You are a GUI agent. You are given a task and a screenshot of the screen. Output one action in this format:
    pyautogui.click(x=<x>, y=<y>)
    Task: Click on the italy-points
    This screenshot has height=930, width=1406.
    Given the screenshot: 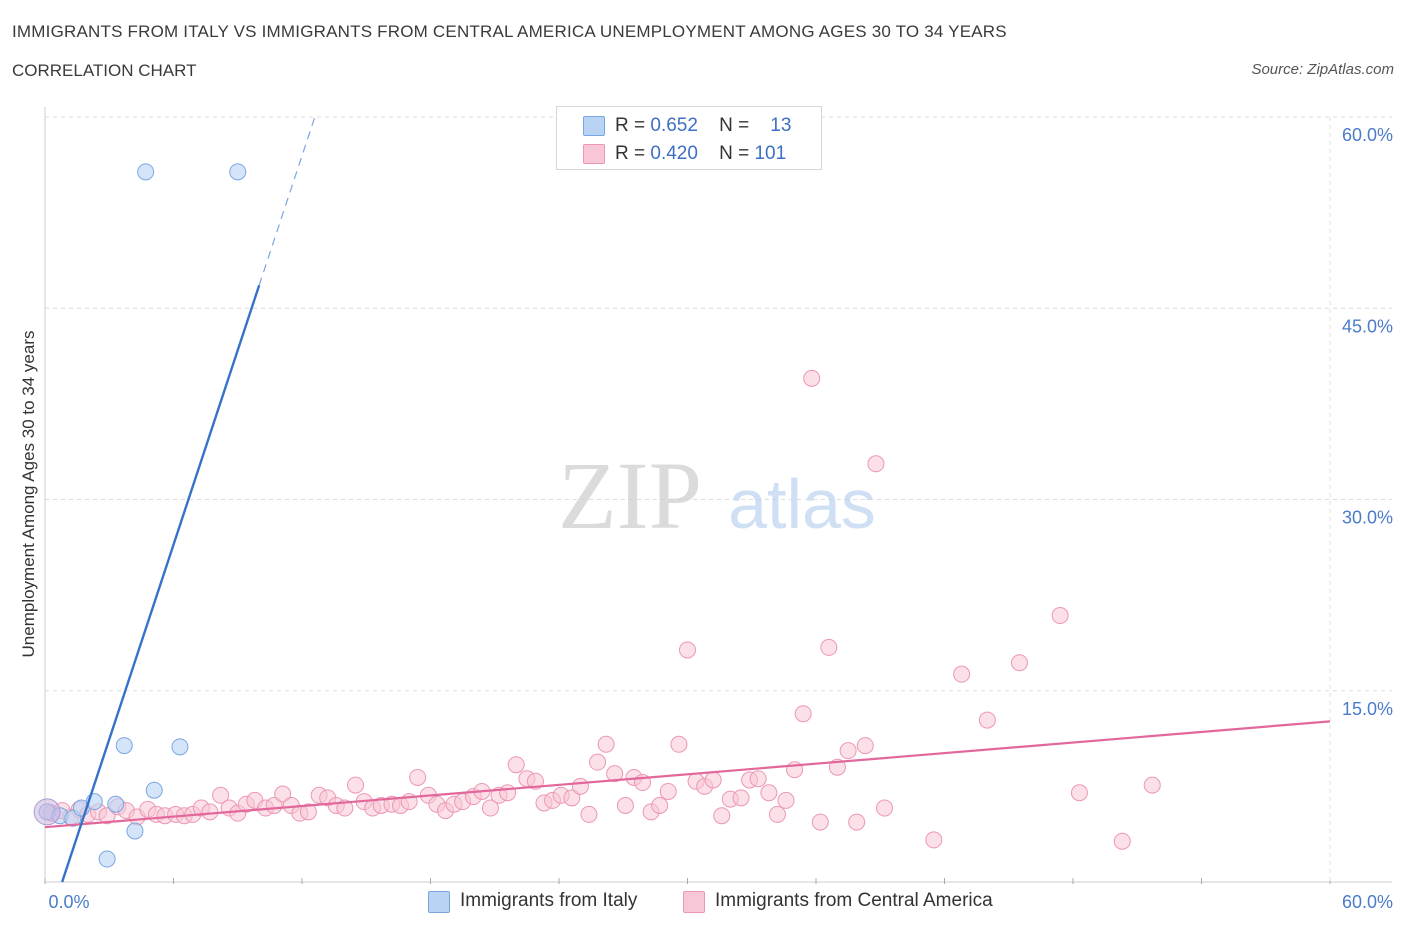 What is the action you would take?
    pyautogui.click(x=140, y=515)
    